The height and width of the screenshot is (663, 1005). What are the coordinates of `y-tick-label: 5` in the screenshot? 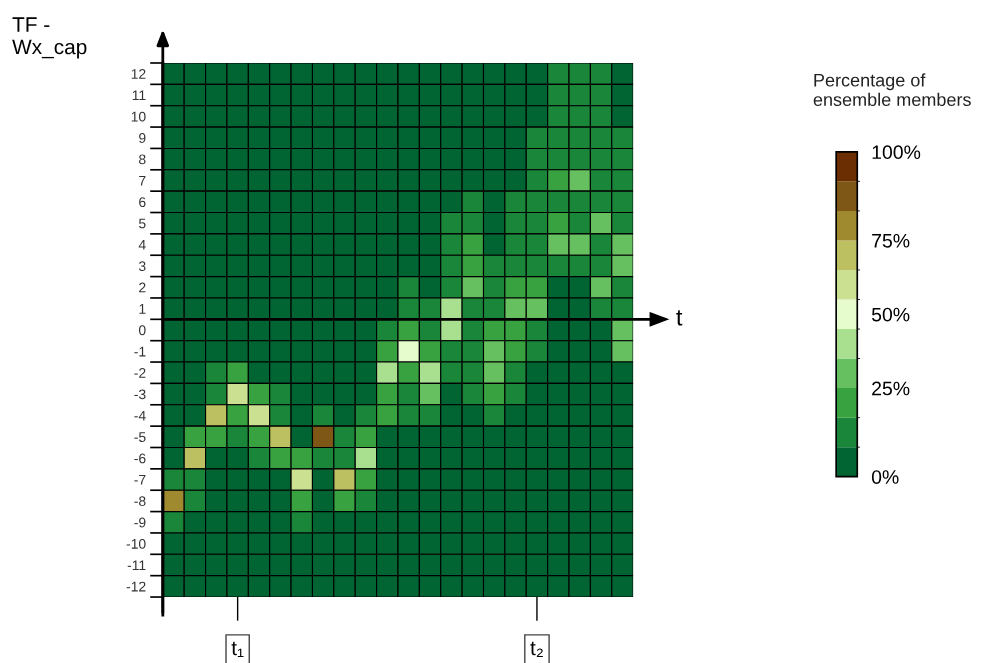 It's located at (142, 223).